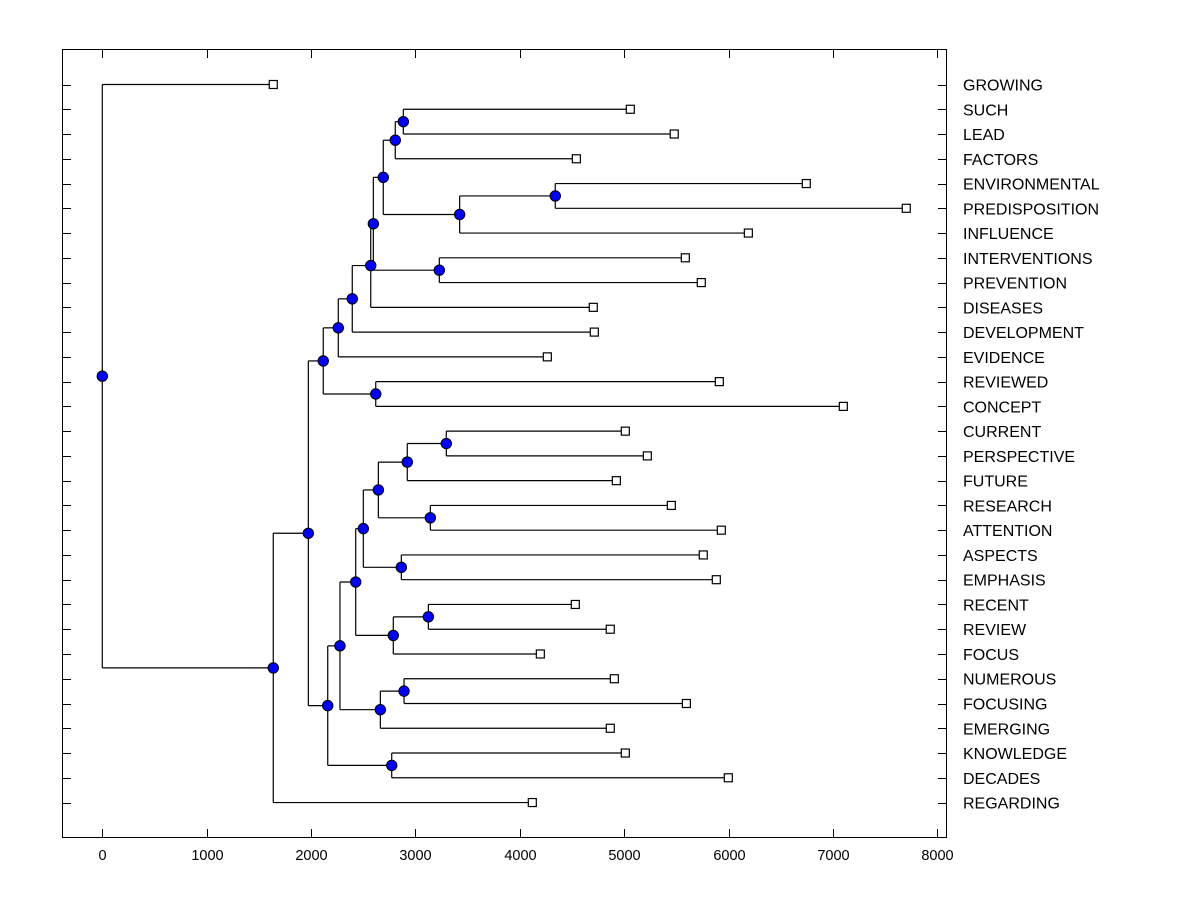 The width and height of the screenshot is (1200, 900). Describe the element at coordinates (520, 856) in the screenshot. I see `x-tick-label: 4000` at that location.